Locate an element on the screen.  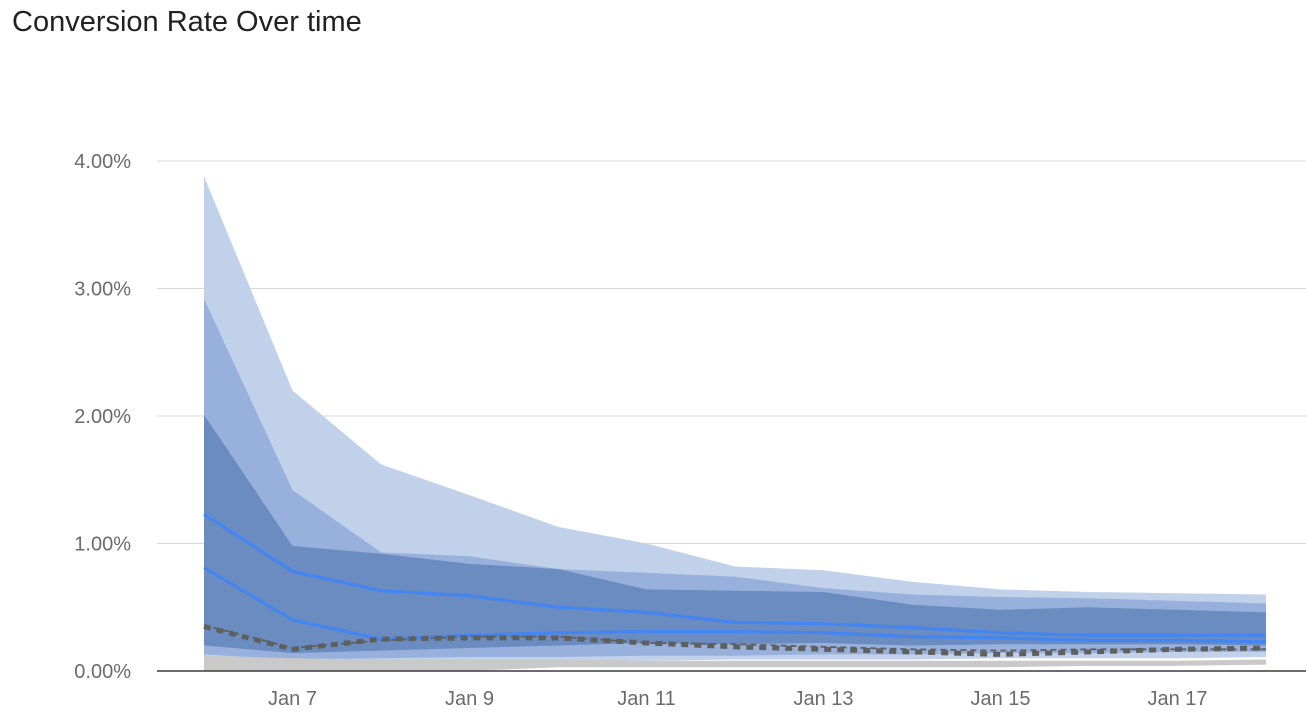
confidence-band is located at coordinates (735, 663).